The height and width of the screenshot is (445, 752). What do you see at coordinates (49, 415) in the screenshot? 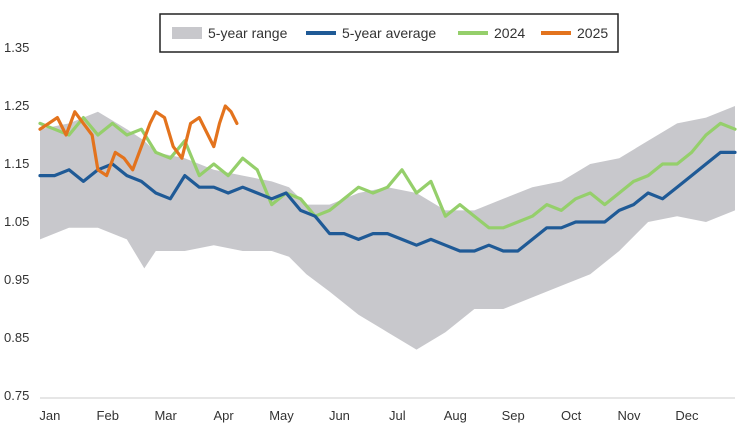
I see `x-tick-label: Jan` at bounding box center [49, 415].